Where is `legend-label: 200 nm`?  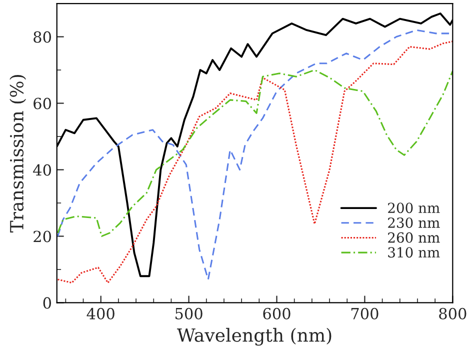 legend-label: 200 nm is located at coordinates (414, 208).